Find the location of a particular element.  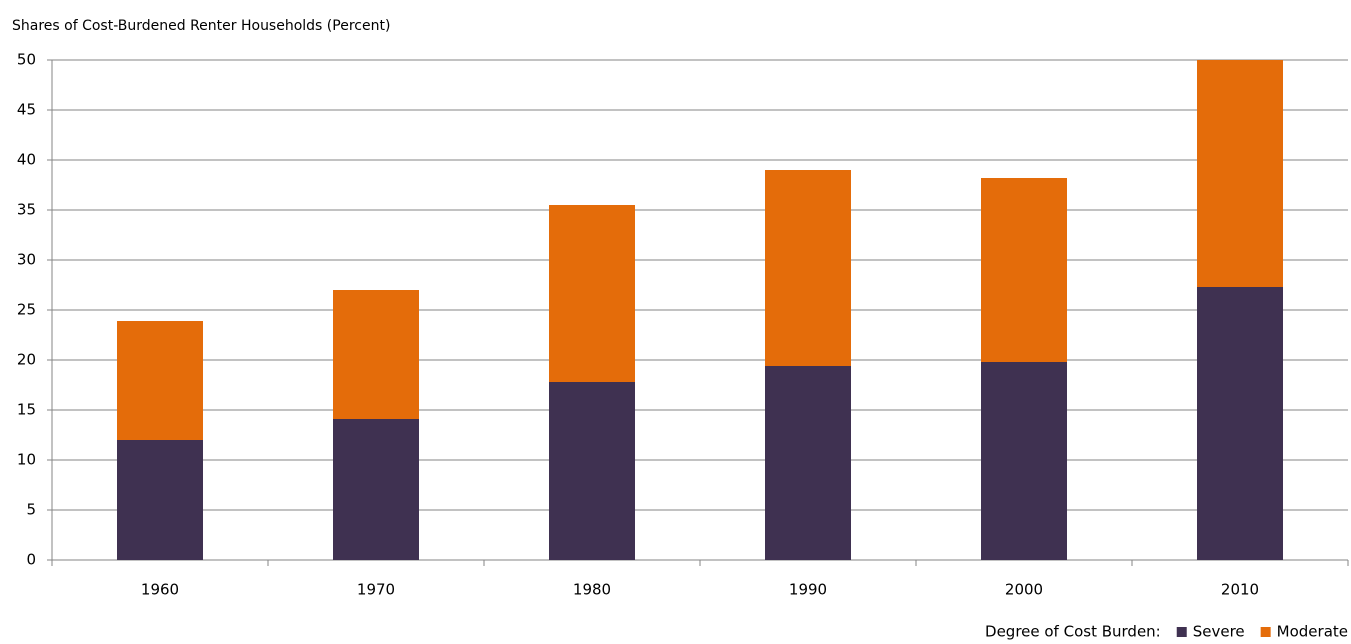

y-tick-label: 50 is located at coordinates (26, 60).